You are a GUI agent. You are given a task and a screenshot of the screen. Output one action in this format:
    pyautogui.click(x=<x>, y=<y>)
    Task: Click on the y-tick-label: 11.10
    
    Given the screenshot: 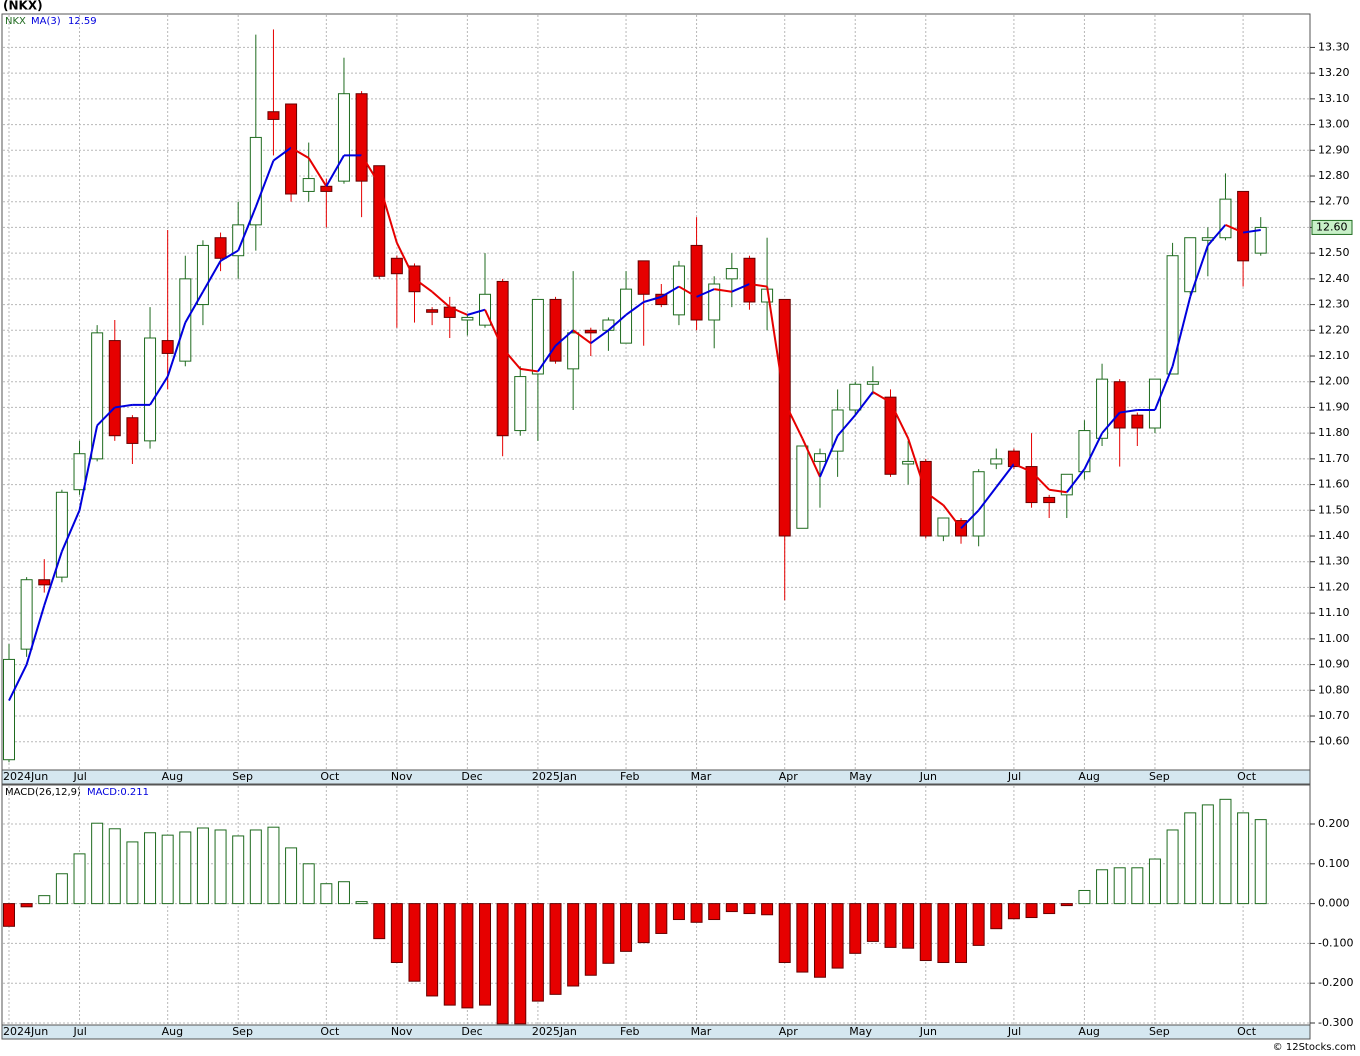 What is the action you would take?
    pyautogui.click(x=1334, y=612)
    